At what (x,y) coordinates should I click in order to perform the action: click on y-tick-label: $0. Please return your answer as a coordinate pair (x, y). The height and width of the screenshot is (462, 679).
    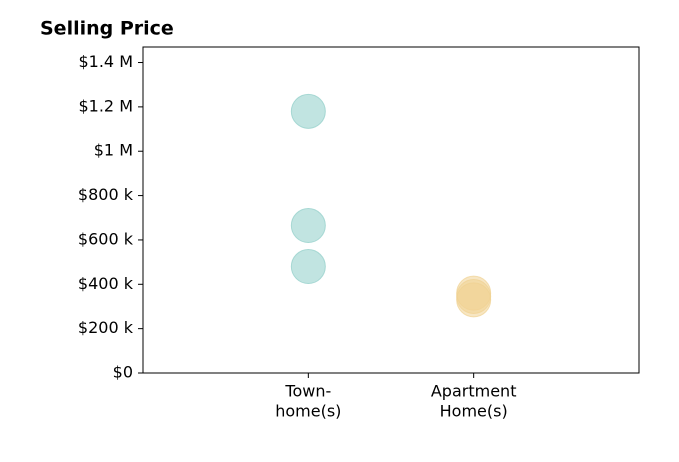
    Looking at the image, I should click on (123, 372).